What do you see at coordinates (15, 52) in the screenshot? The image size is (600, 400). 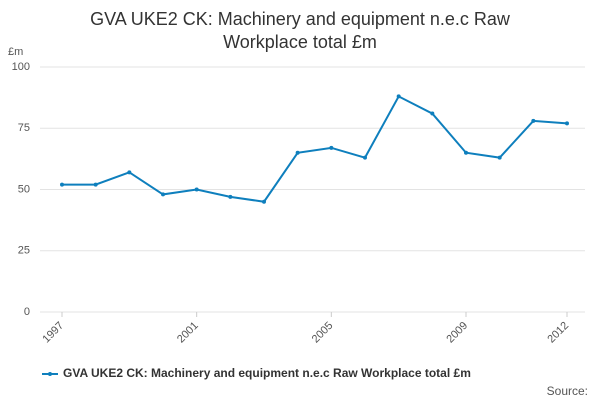 I see `y-axis-label: £m` at bounding box center [15, 52].